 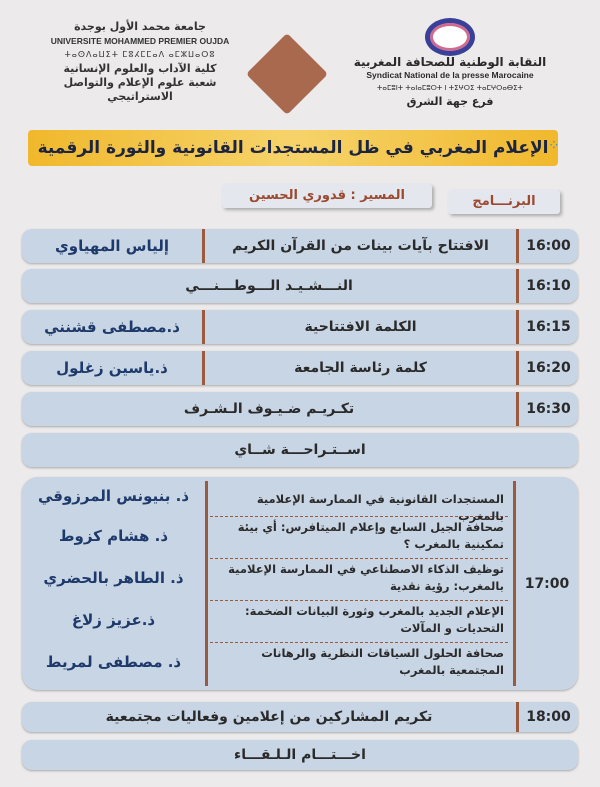 What do you see at coordinates (360, 368) in the screenshot?
I see `item: كلمة رئاسة الجامعة` at bounding box center [360, 368].